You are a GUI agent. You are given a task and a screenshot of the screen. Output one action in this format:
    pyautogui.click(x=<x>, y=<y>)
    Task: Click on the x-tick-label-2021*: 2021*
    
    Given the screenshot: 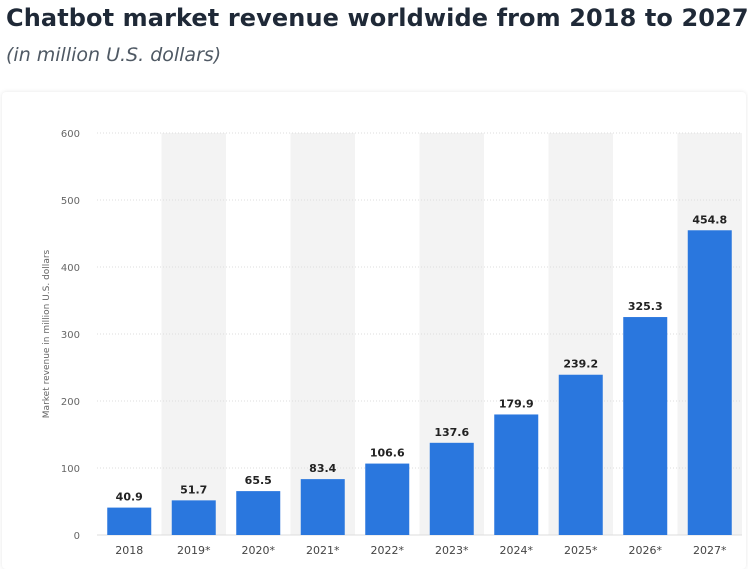 What is the action you would take?
    pyautogui.click(x=323, y=550)
    